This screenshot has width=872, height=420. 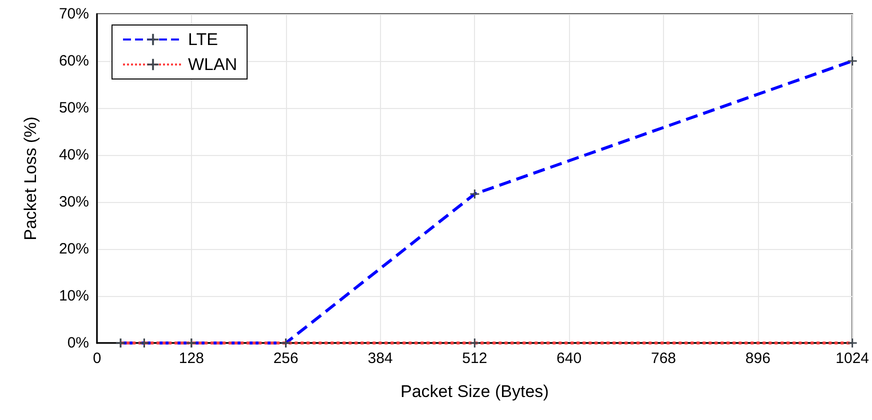 I want to click on x-tick-label: 768, so click(x=663, y=358).